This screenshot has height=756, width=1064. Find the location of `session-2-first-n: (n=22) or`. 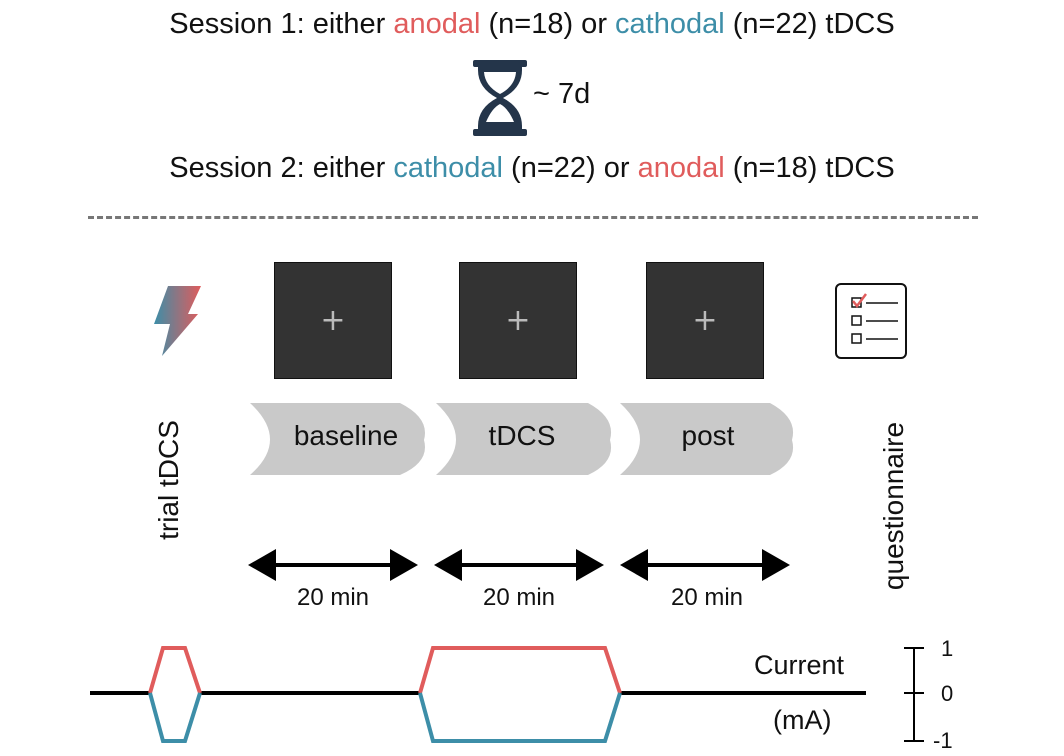

session-2-first-n: (n=22) or is located at coordinates (570, 168).